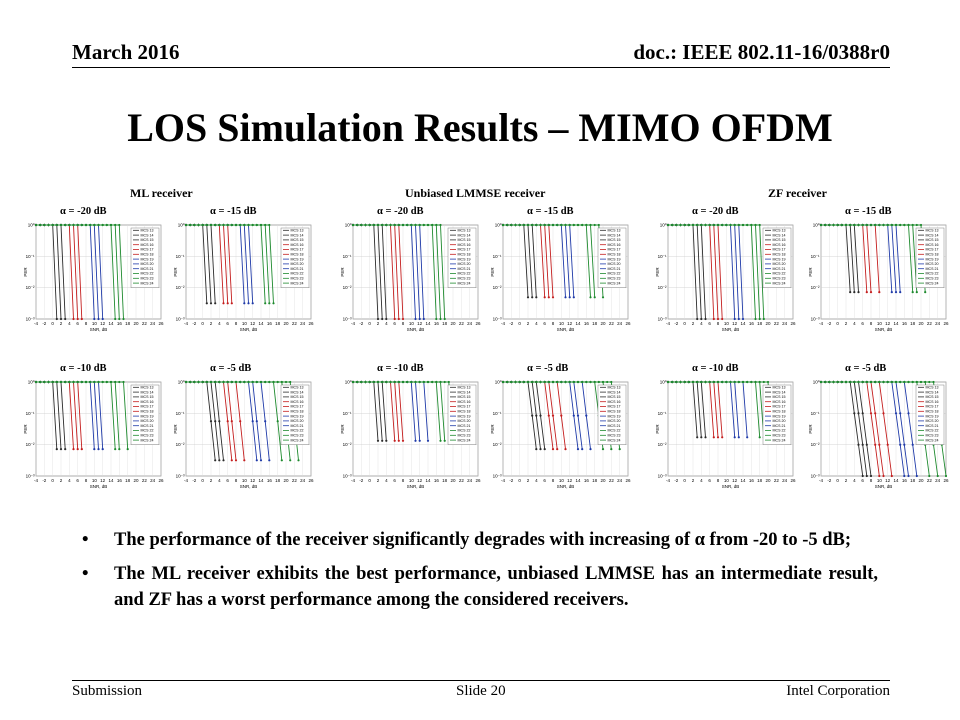 This screenshot has height=720, width=960. I want to click on legend-entry: MCS 14, so click(464, 392).